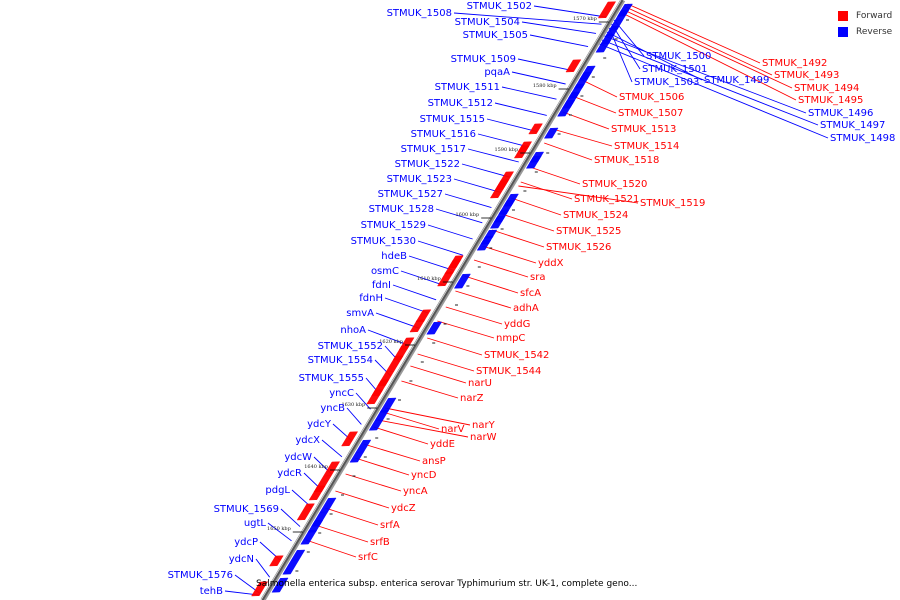  I want to click on gene-label: narV, so click(453, 429).